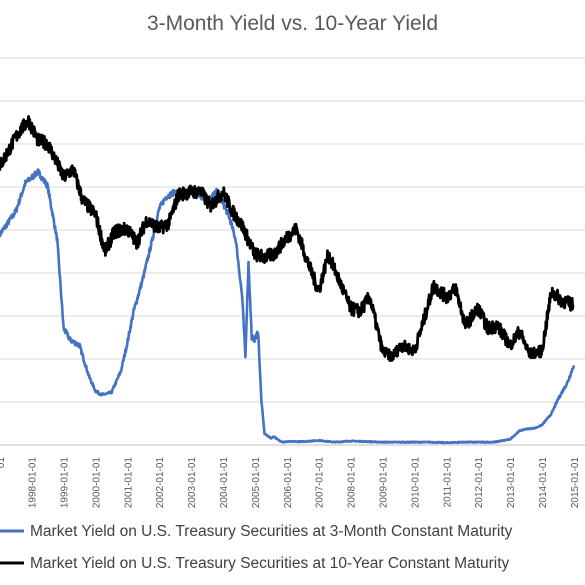 The image size is (585, 585). I want to click on x-tick-label: 2003-01-01, so click(192, 483).